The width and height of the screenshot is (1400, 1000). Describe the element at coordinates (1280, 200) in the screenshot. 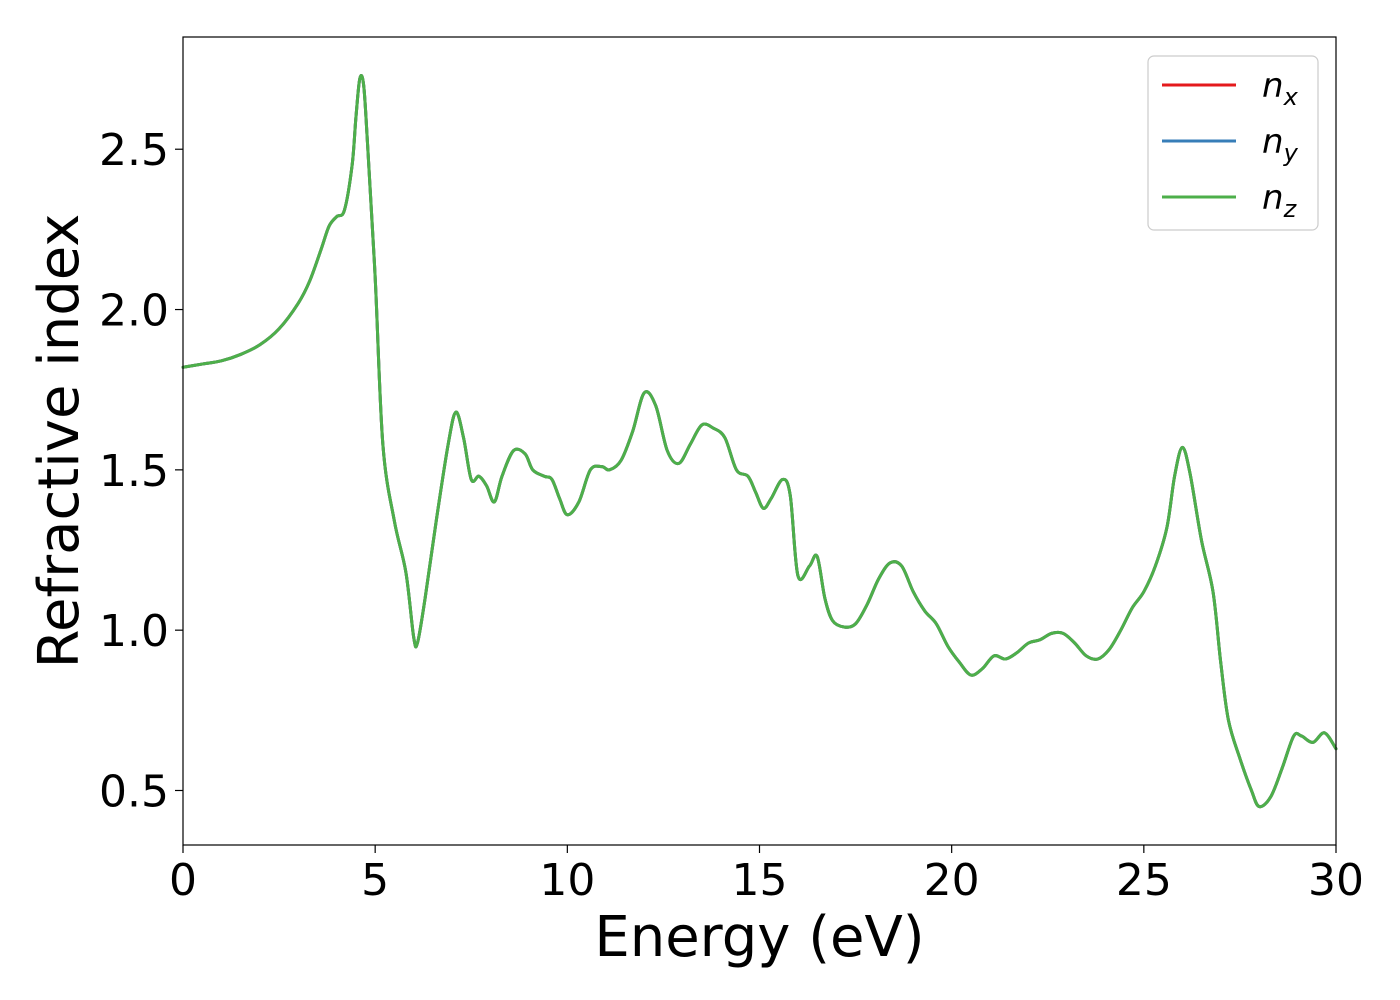

I see `legend-label-n-z: nz` at that location.